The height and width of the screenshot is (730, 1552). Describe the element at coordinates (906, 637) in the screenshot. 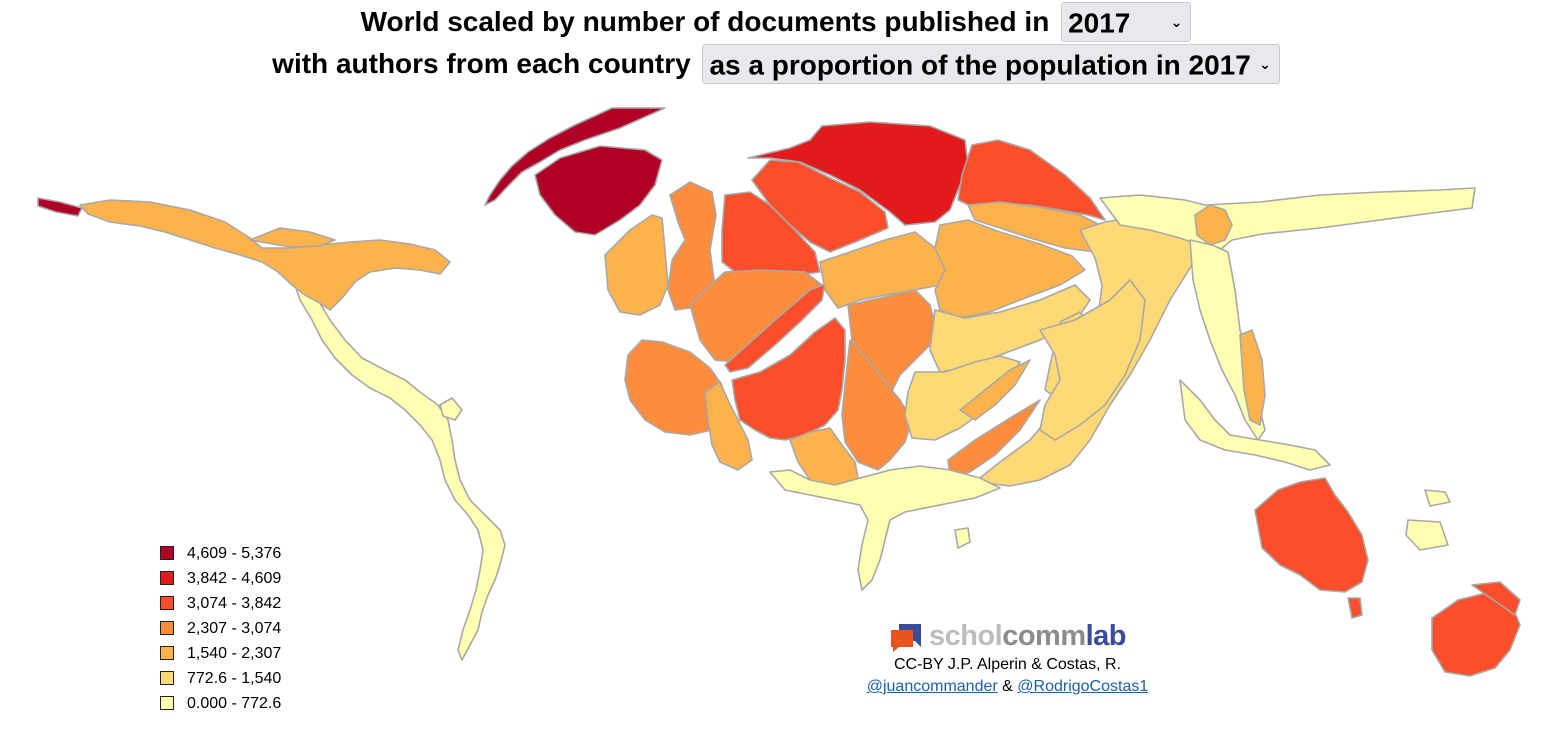

I see `speech-bubble-icon` at that location.